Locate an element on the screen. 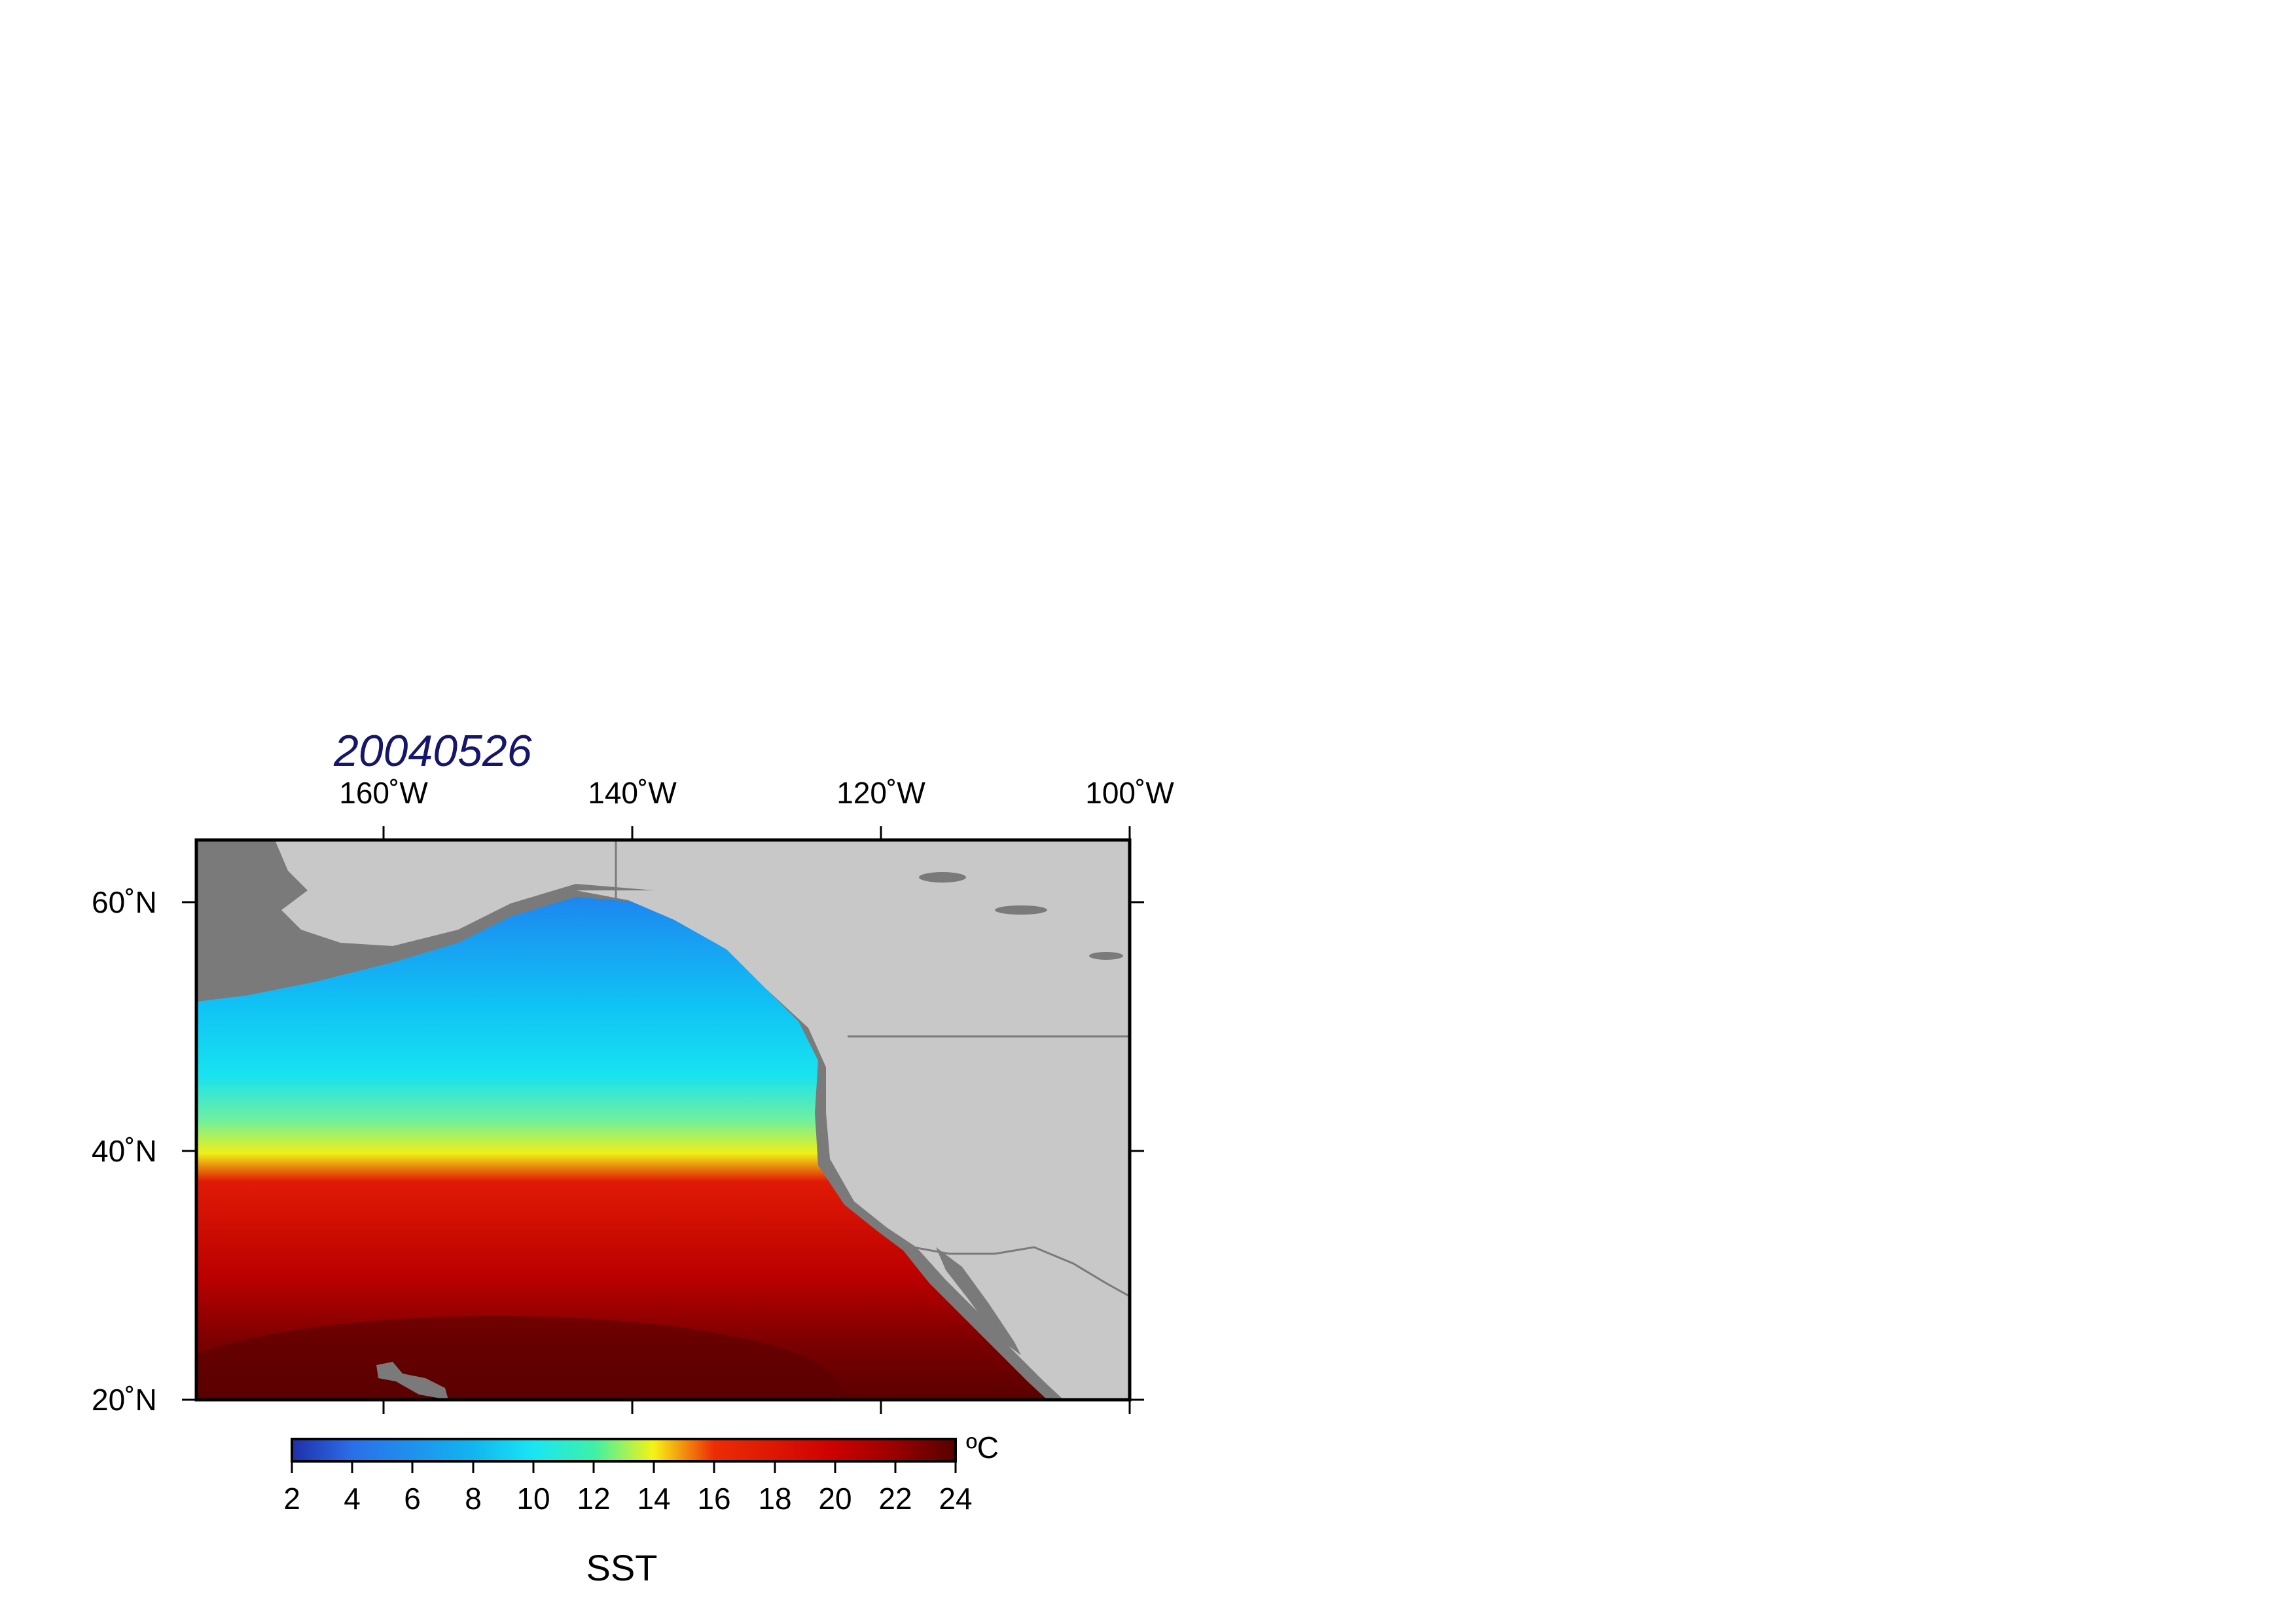 The image size is (2296, 1623). lon-ticks is located at coordinates (756, 1120).